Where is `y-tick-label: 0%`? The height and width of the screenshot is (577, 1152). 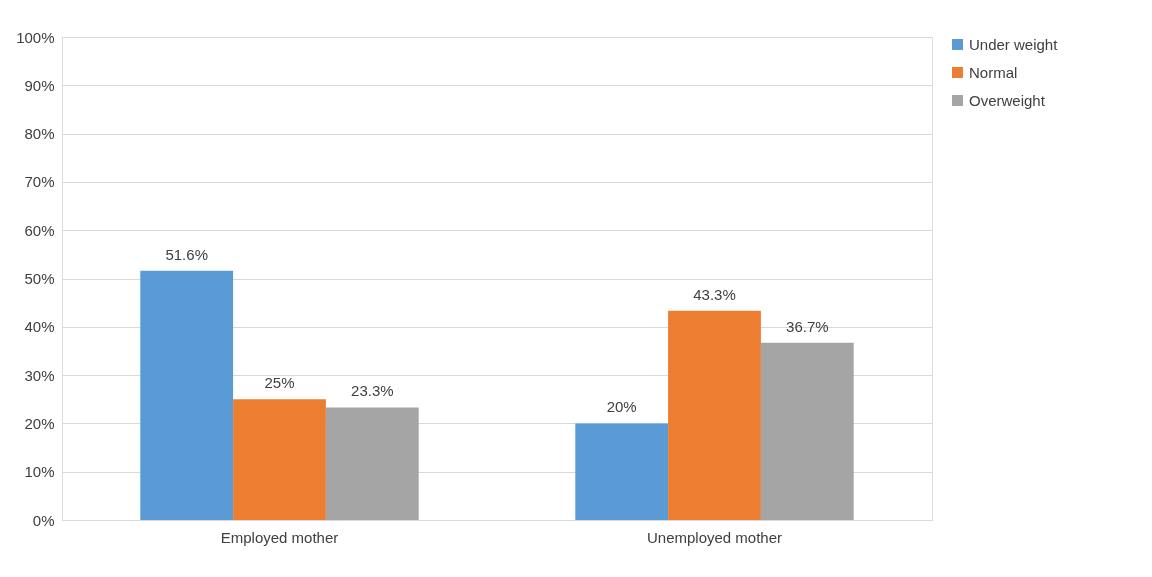
y-tick-label: 0% is located at coordinates (43, 520).